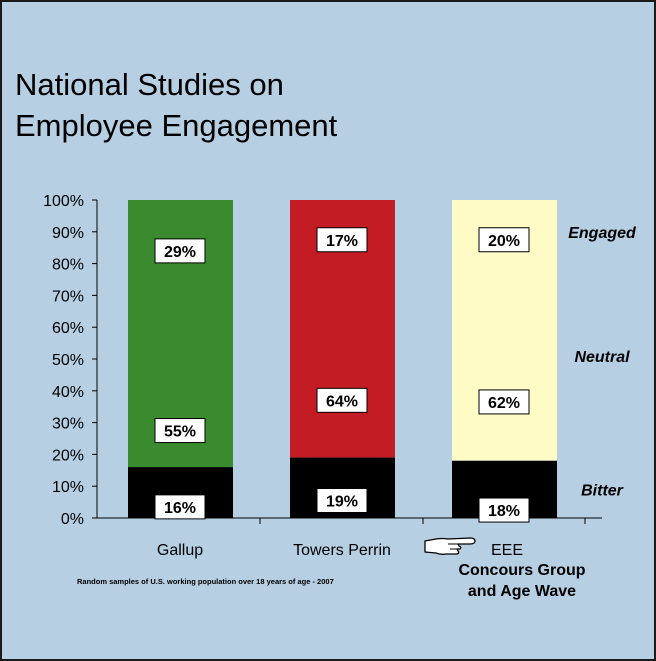 This screenshot has width=656, height=661. I want to click on y-tick-label: 70%, so click(68, 296).